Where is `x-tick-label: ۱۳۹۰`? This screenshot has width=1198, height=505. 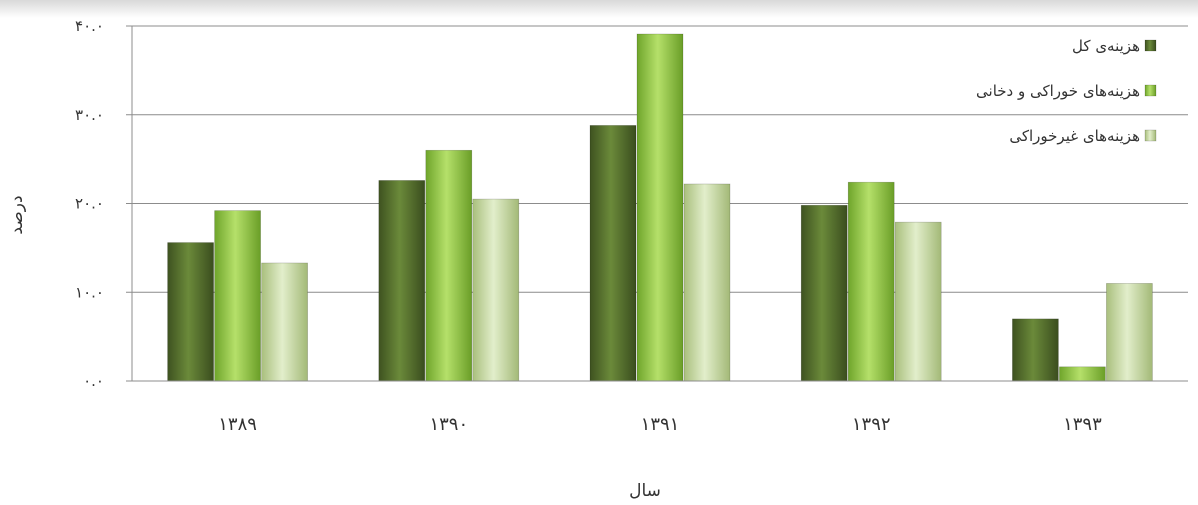 x-tick-label: ۱۳۹۰ is located at coordinates (448, 424).